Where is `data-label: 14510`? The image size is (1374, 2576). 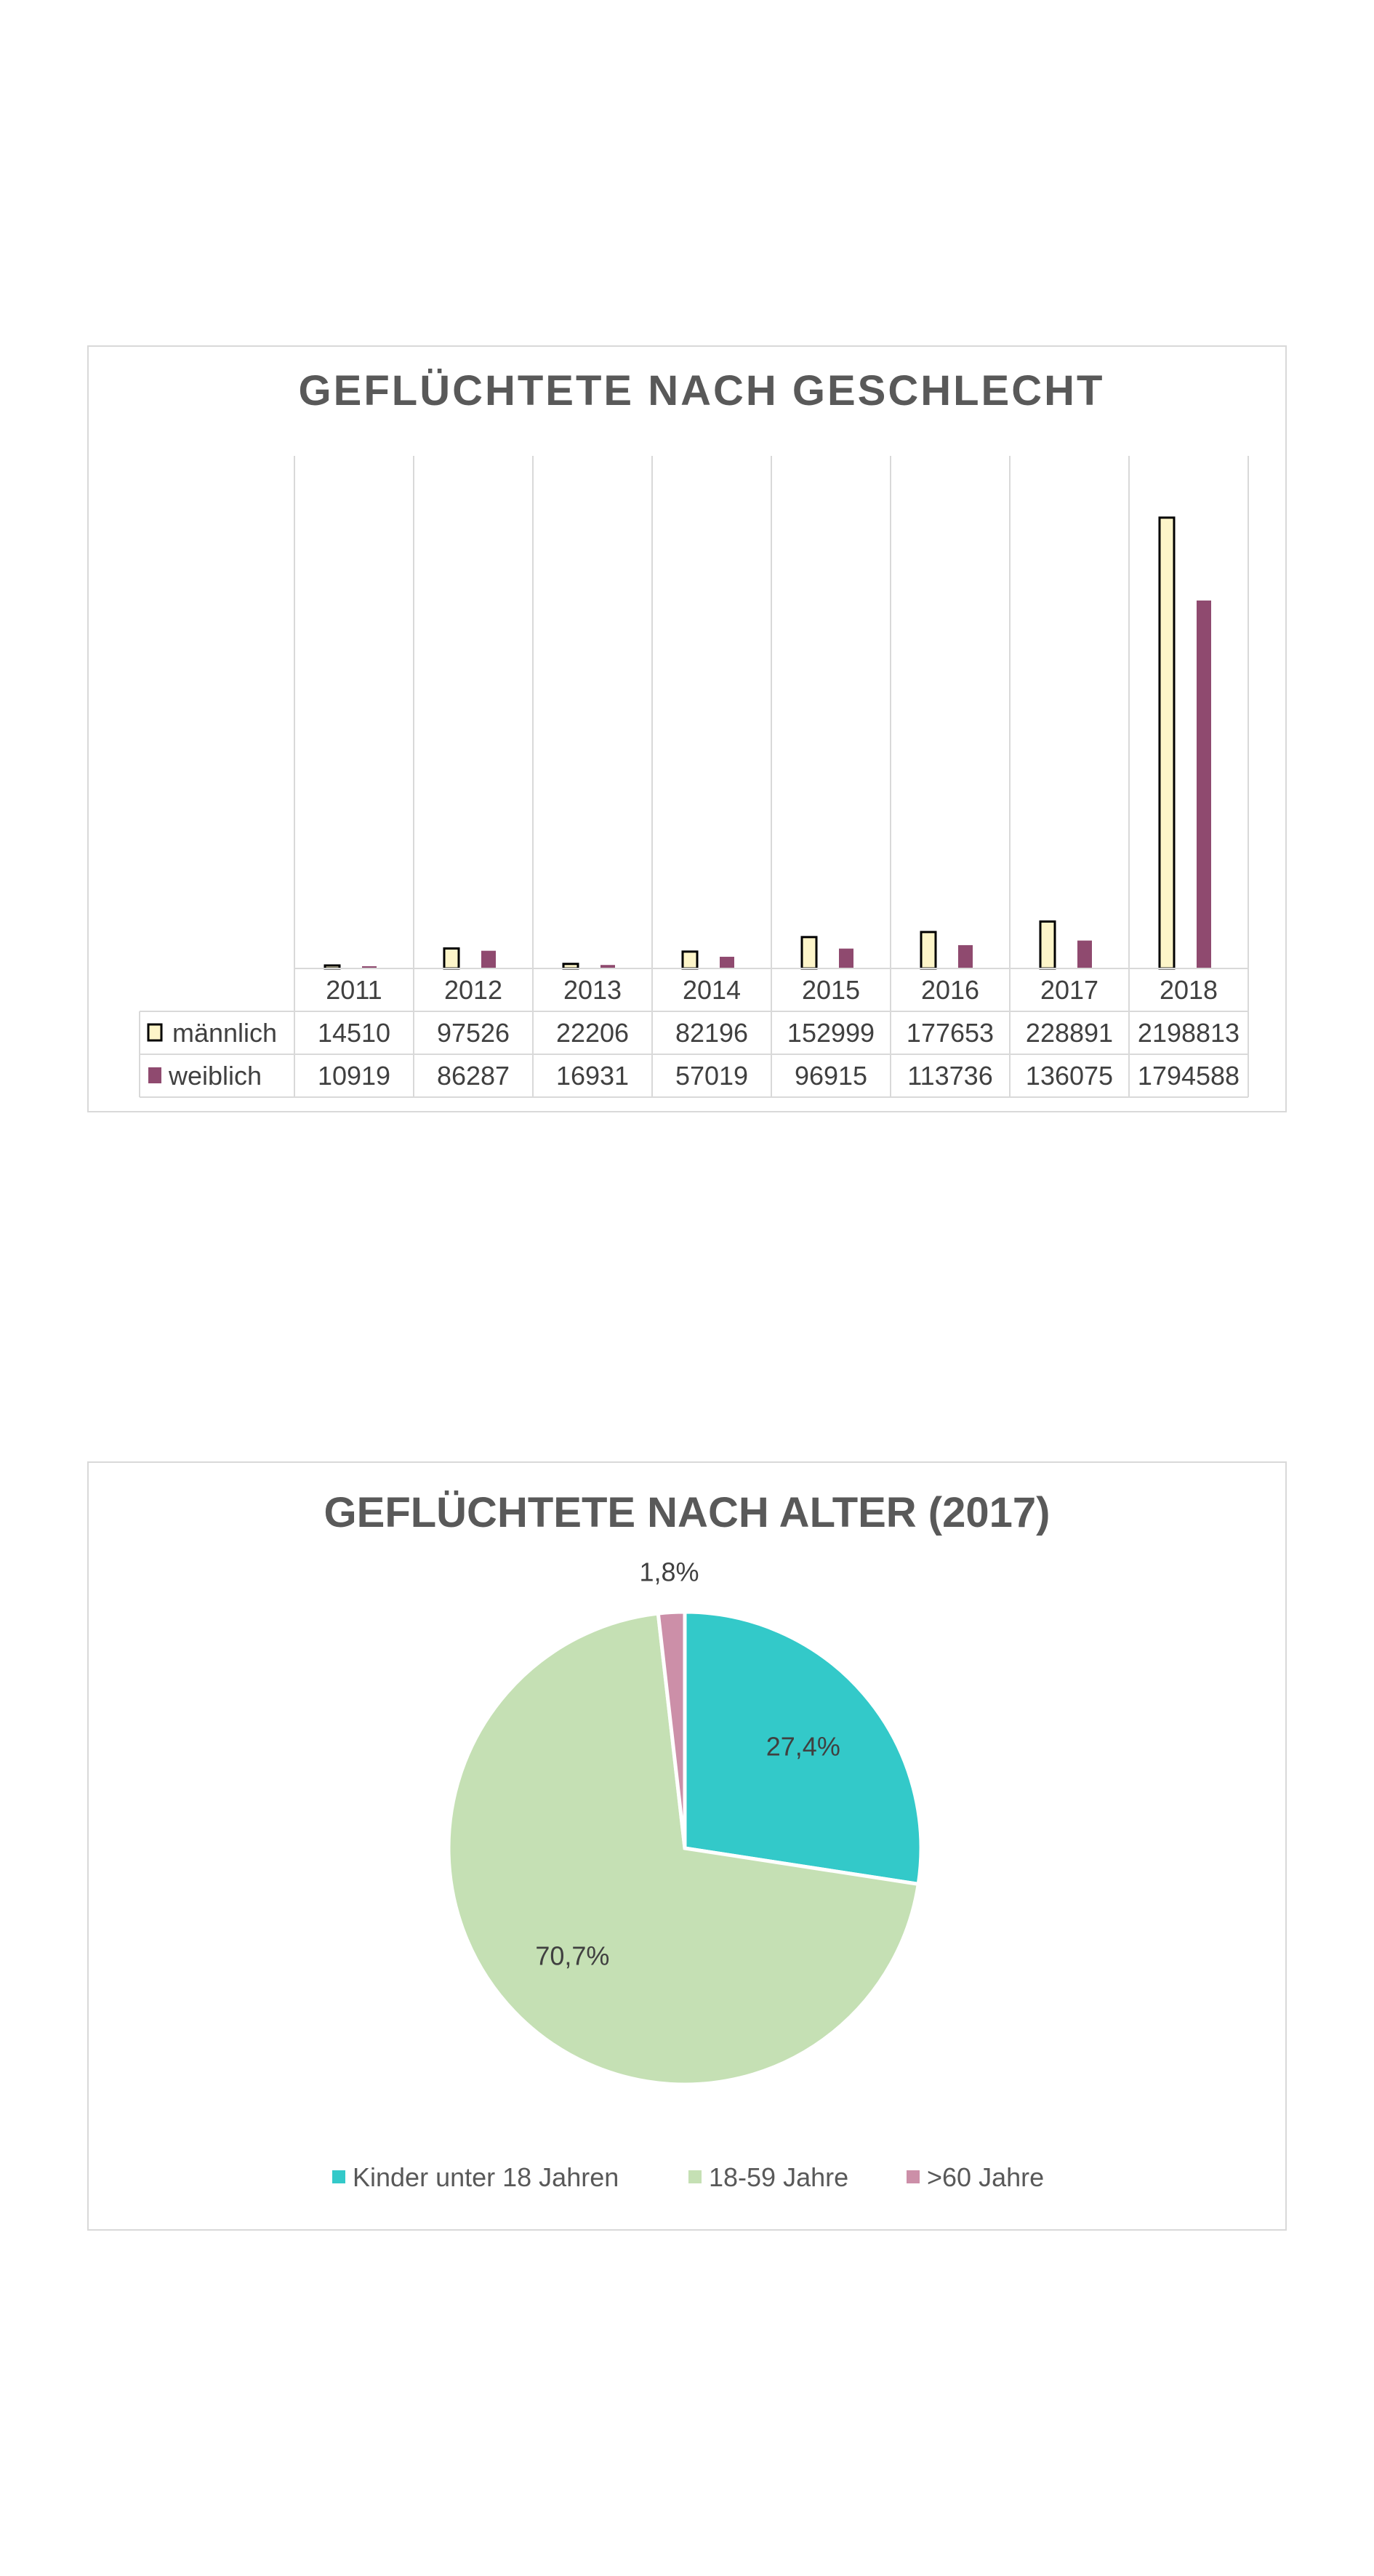 data-label: 14510 is located at coordinates (354, 1033).